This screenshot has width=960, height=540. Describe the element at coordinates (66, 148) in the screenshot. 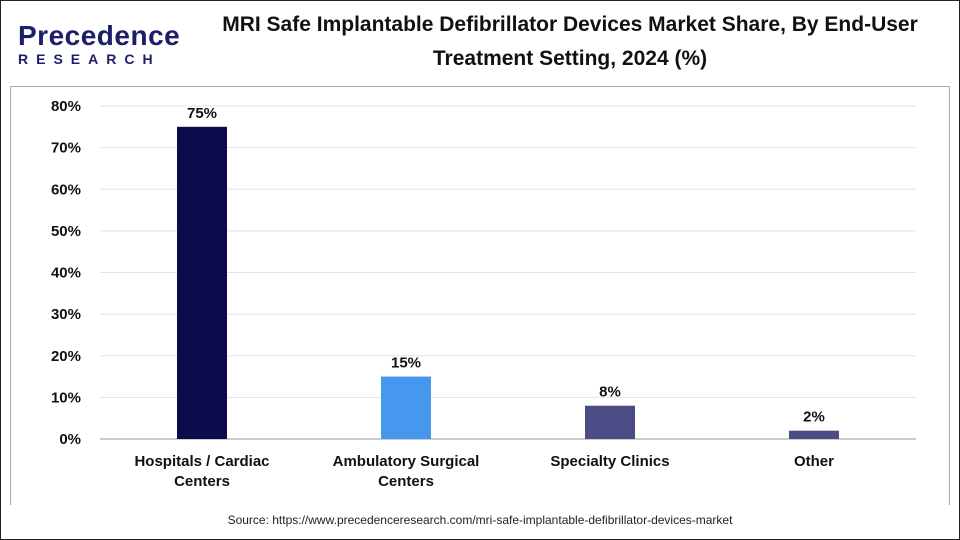

I see `y-tick-label: 70%` at that location.